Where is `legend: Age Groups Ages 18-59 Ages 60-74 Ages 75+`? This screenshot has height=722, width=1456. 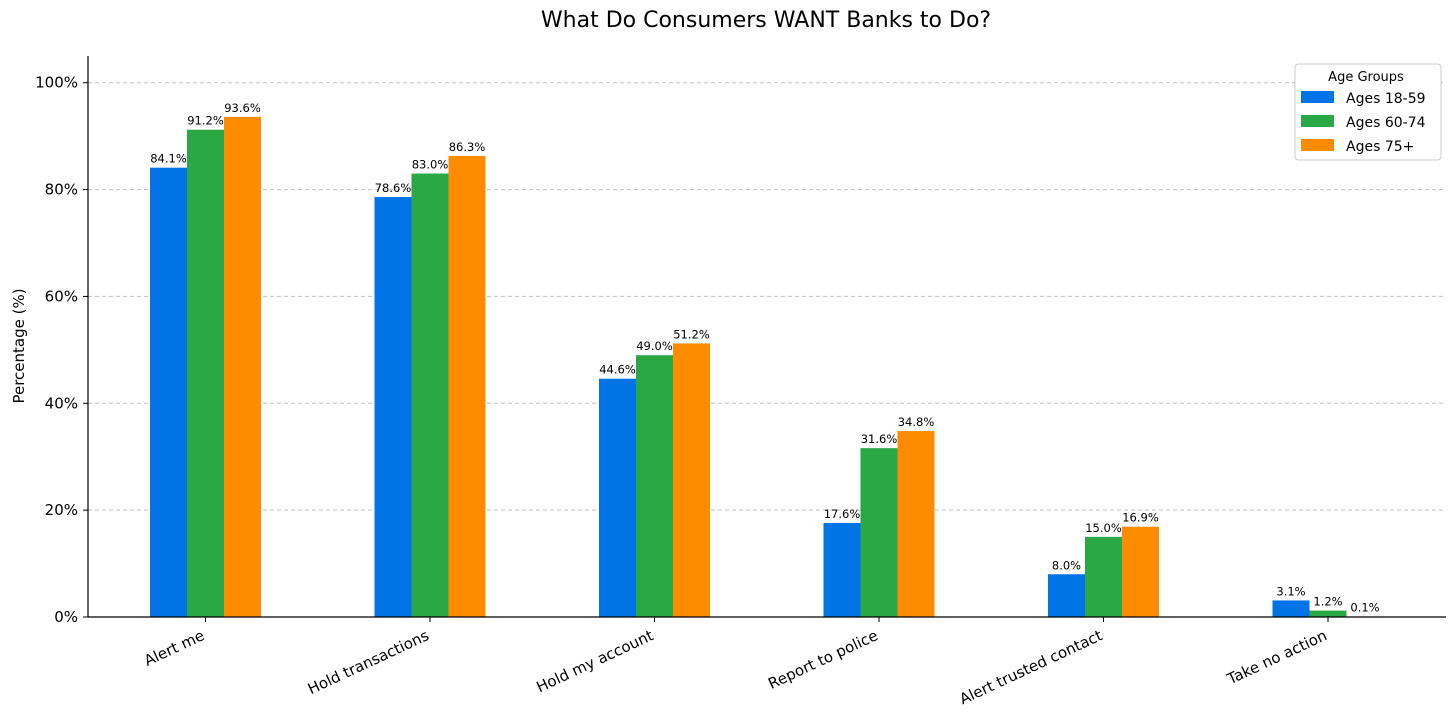 legend: Age Groups Ages 18-59 Ages 60-74 Ages 75+ is located at coordinates (1368, 112).